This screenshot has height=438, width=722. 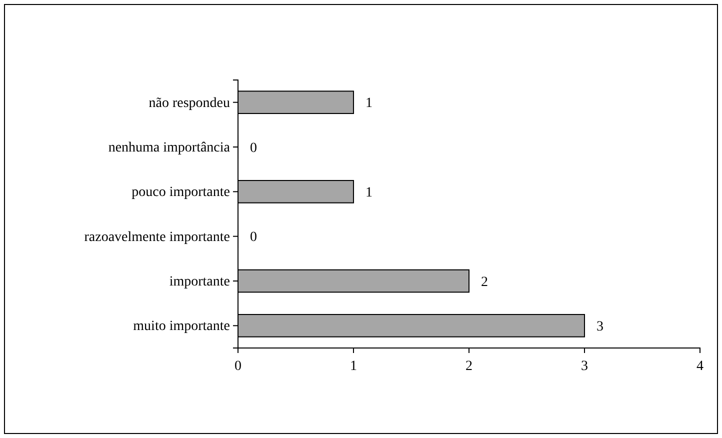 I want to click on data-label: 2, so click(x=484, y=282).